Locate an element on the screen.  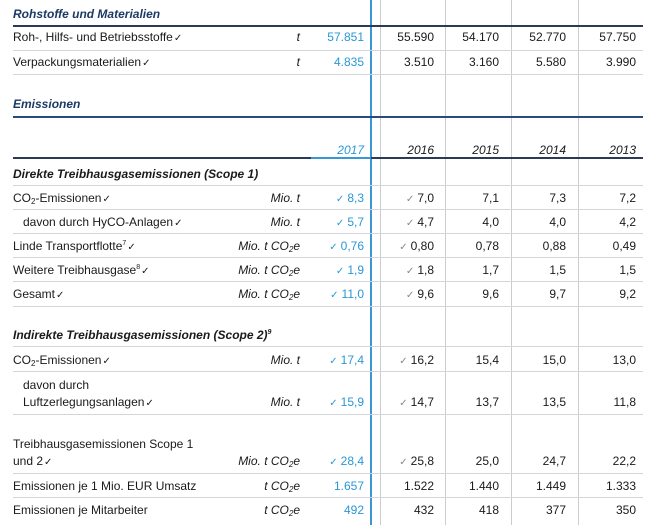
value-transport-2013: 0,49 is located at coordinates (624, 246).